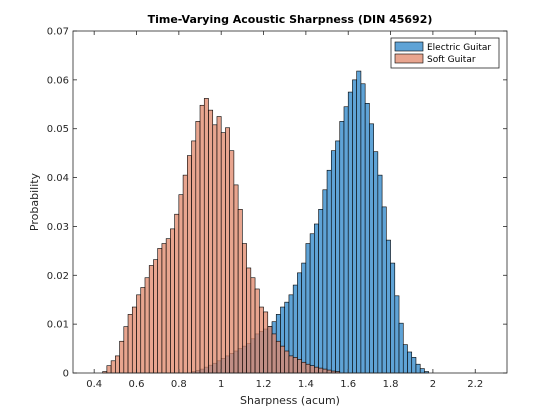 The height and width of the screenshot is (420, 560). What do you see at coordinates (58, 129) in the screenshot?
I see `y-tick-label: 0.05` at bounding box center [58, 129].